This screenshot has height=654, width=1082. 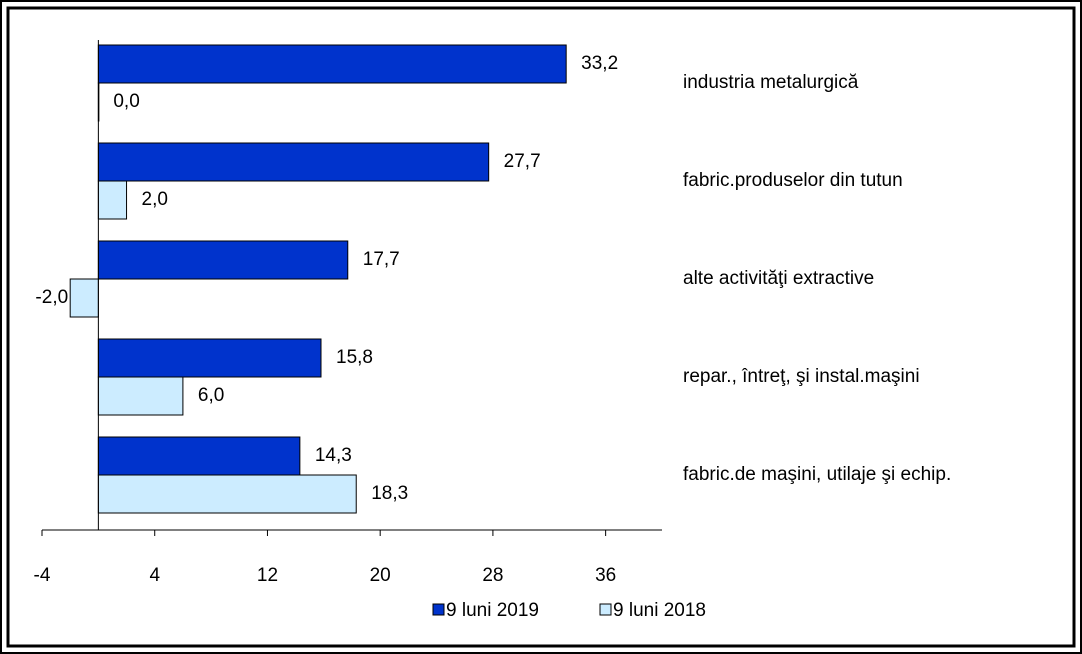 I want to click on x-tick-label: 20, so click(x=380, y=575).